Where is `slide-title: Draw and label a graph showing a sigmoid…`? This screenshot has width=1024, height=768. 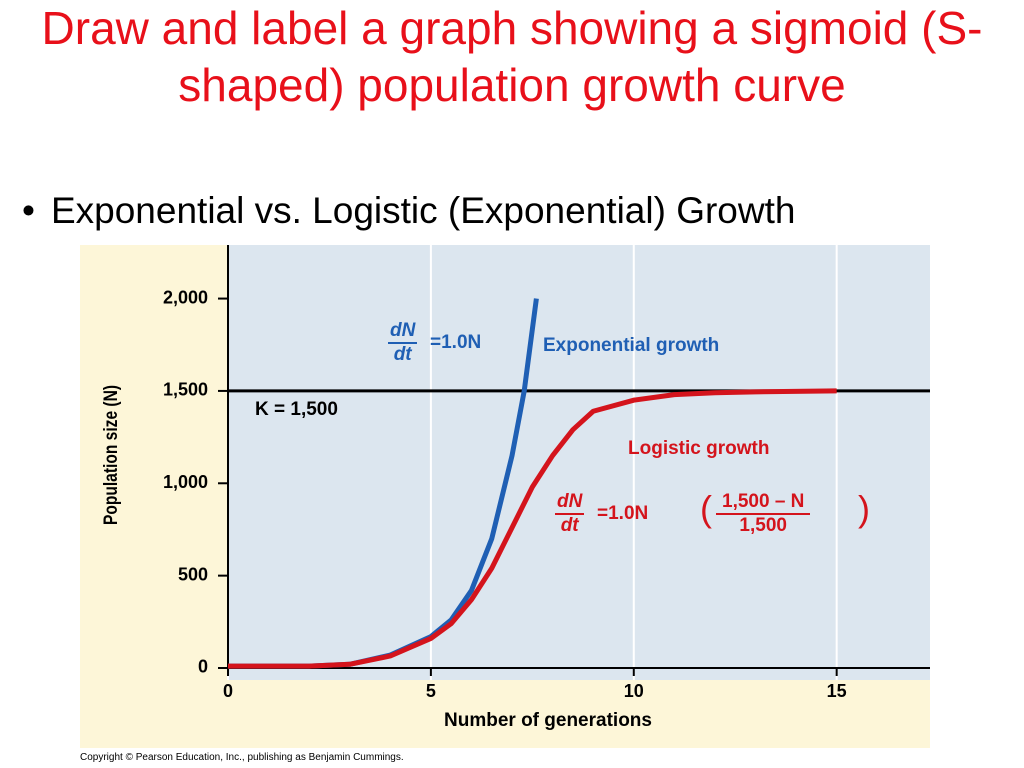
slide-title: Draw and label a graph showing a sigmoid… is located at coordinates (512, 56).